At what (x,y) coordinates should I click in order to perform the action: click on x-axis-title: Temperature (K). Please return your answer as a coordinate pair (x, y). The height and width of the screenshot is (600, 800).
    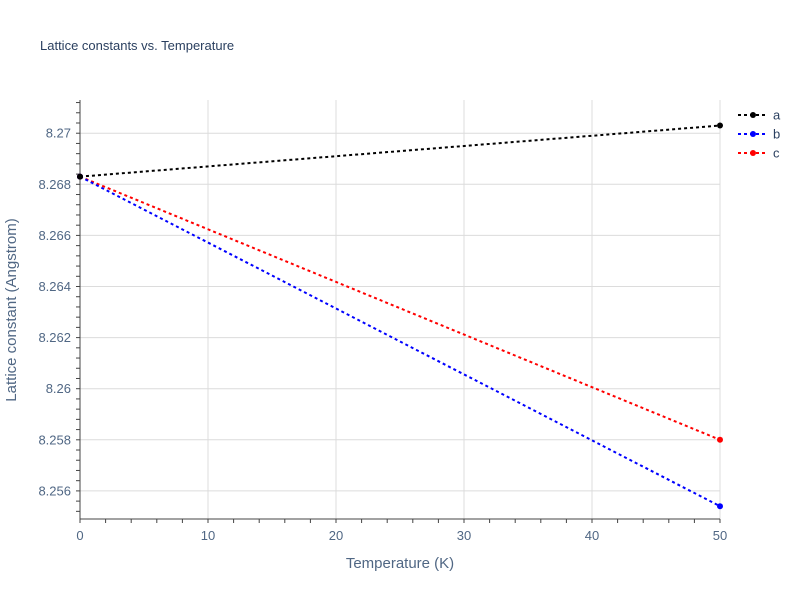
    Looking at the image, I should click on (400, 563).